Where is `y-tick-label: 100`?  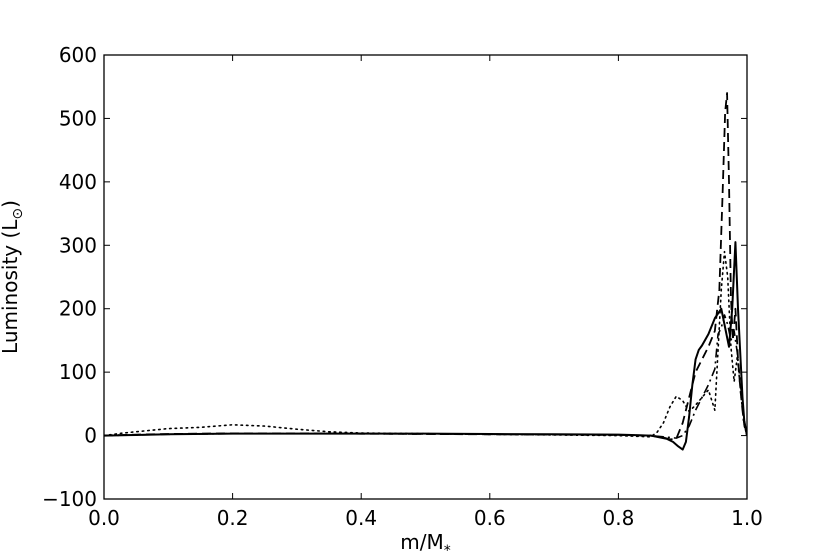 y-tick-label: 100 is located at coordinates (78, 372).